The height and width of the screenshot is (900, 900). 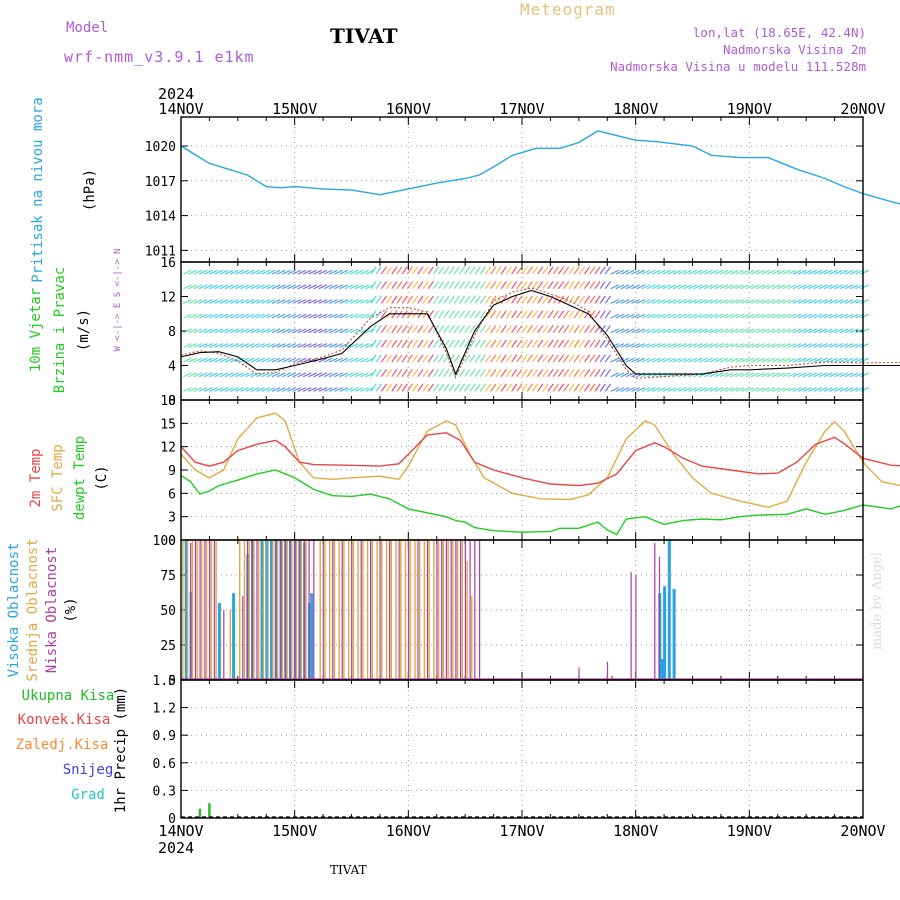 I want to click on precip-legend-label: Snijeg, so click(x=88, y=770).